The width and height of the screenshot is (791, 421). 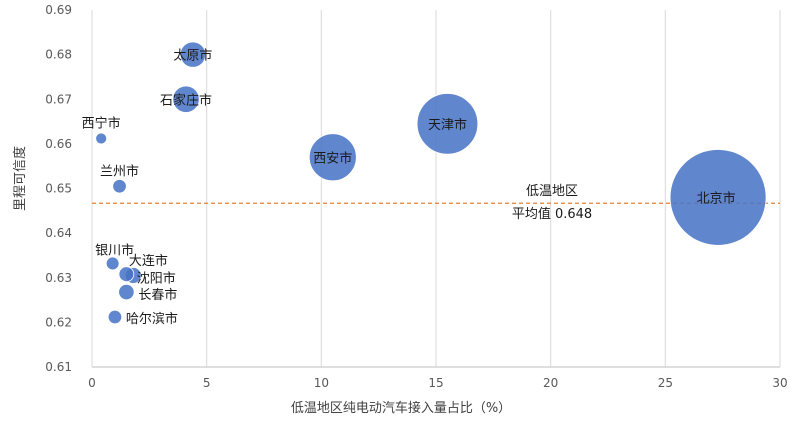 I want to click on bubble-label: 西宁市, so click(x=101, y=124).